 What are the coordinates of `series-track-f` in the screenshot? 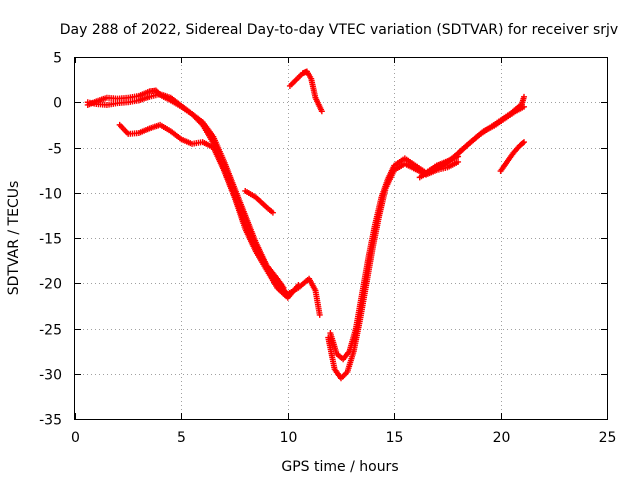 It's located at (393, 270).